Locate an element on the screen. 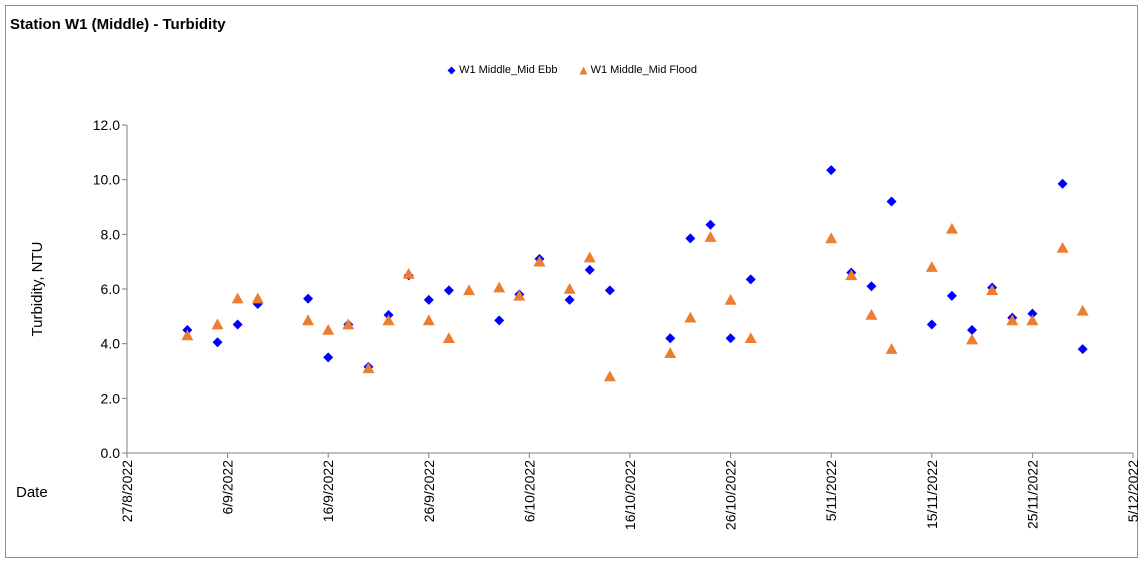 The image size is (1144, 564). y-tick-label: 8.0 is located at coordinates (111, 234).